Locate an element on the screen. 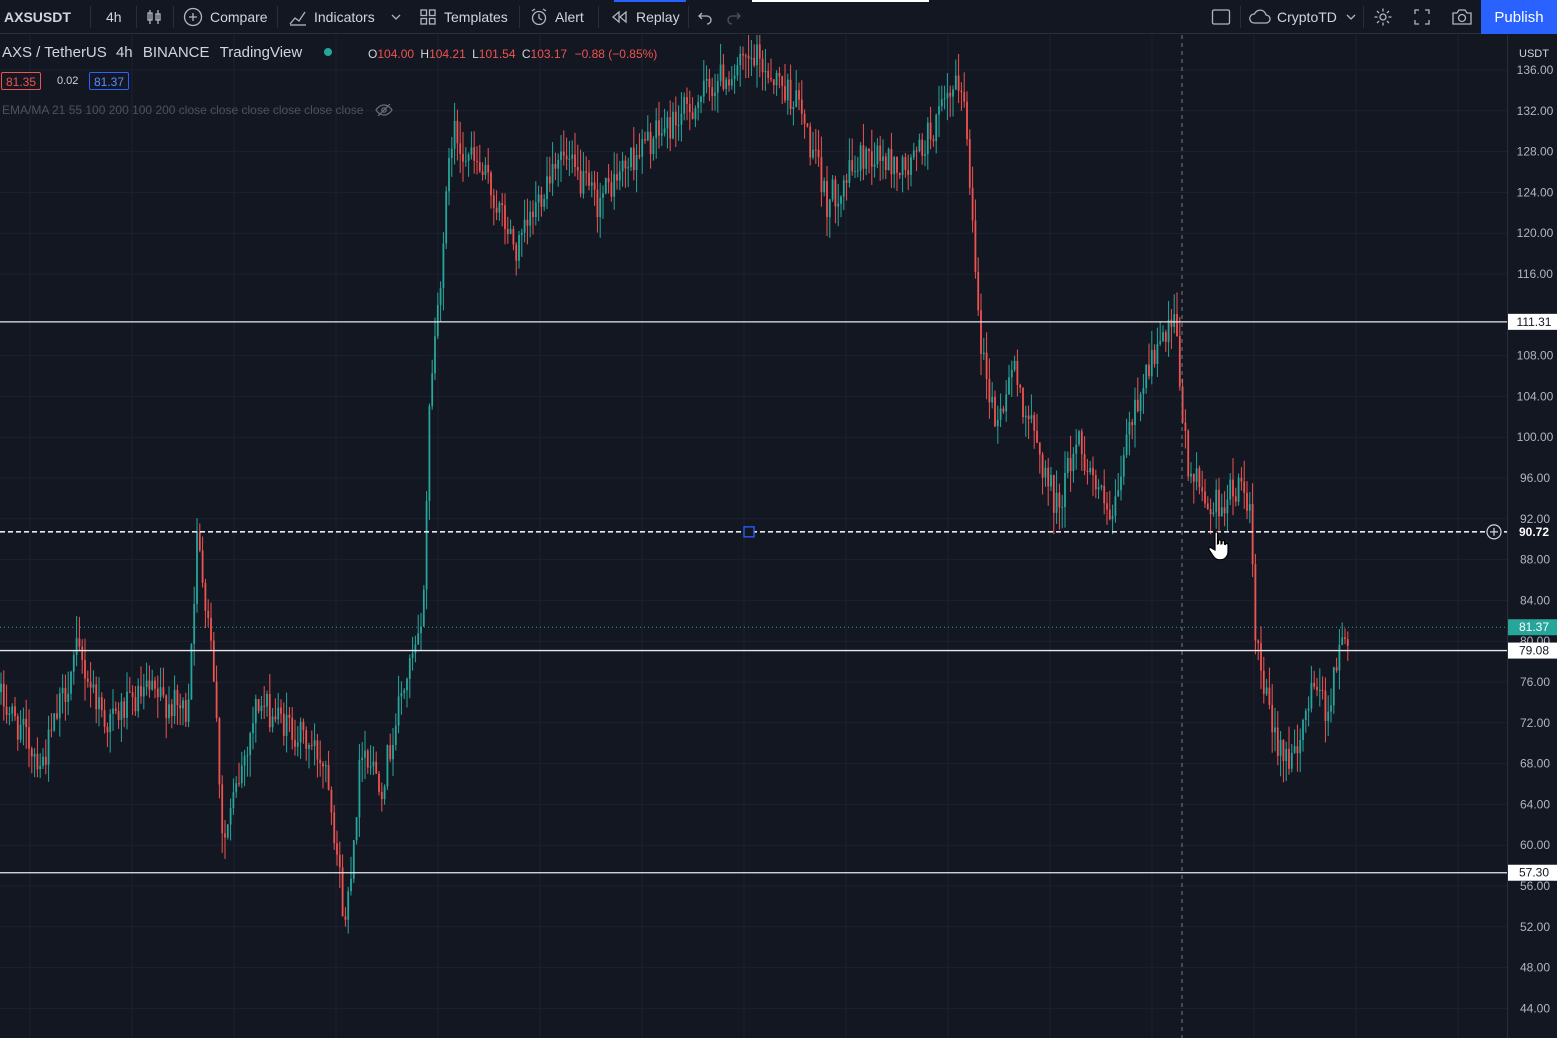 The image size is (1557, 1038). layout-button is located at coordinates (1221, 17).